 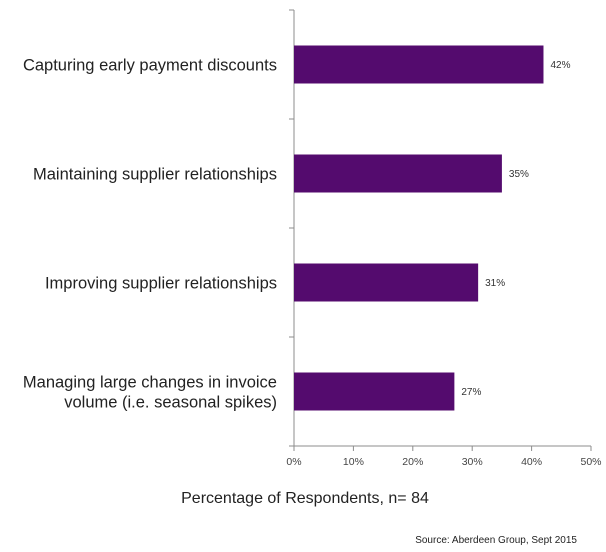 What do you see at coordinates (353, 462) in the screenshot?
I see `x-tick-label: 10%` at bounding box center [353, 462].